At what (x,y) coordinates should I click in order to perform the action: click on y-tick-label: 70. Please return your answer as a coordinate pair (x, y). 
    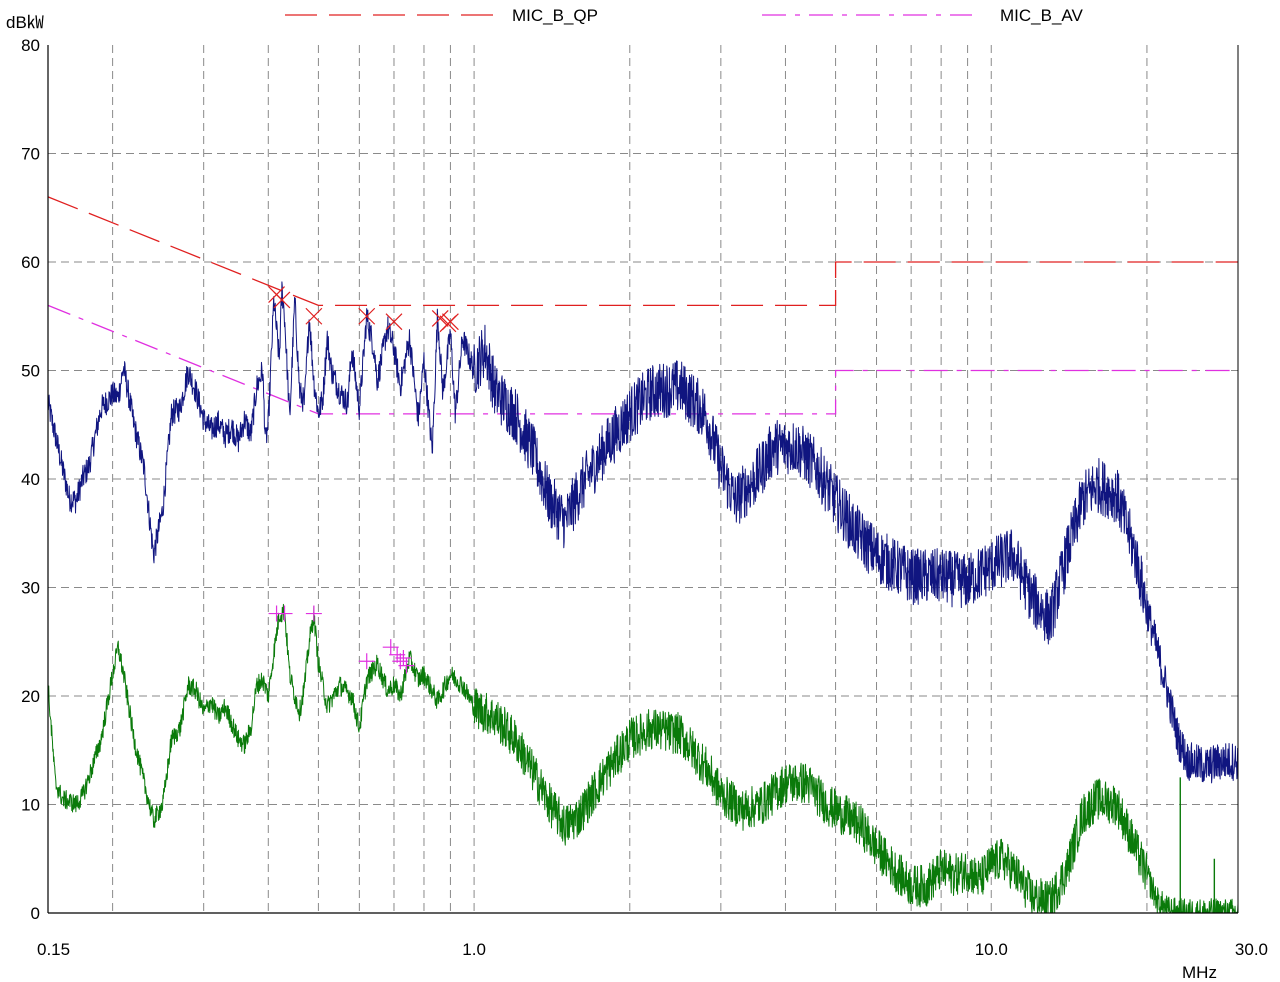
    Looking at the image, I should click on (30, 154).